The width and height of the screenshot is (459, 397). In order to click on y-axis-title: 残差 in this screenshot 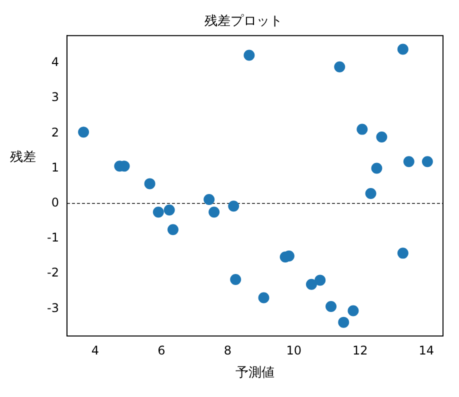, I will do `click(23, 158)`.